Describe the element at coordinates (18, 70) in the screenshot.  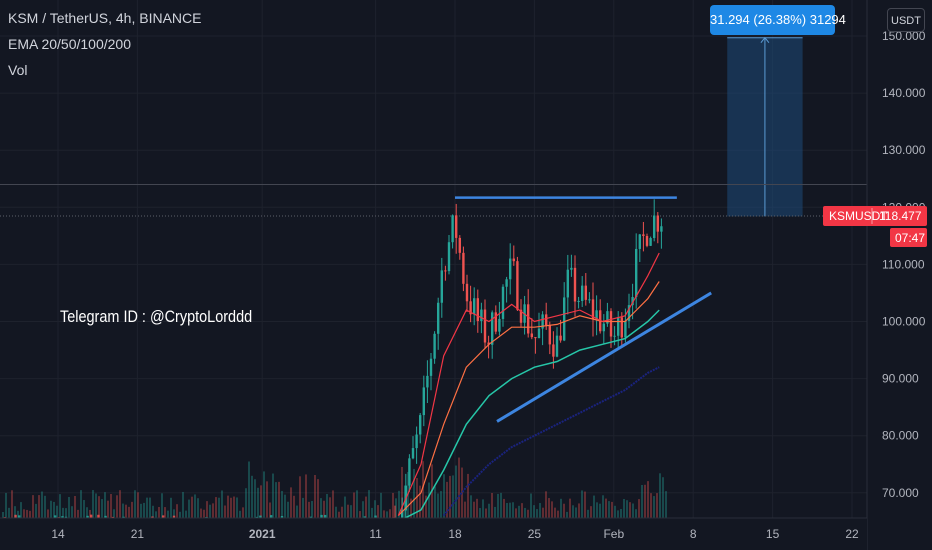
I see `volume-legend: Vol` at that location.